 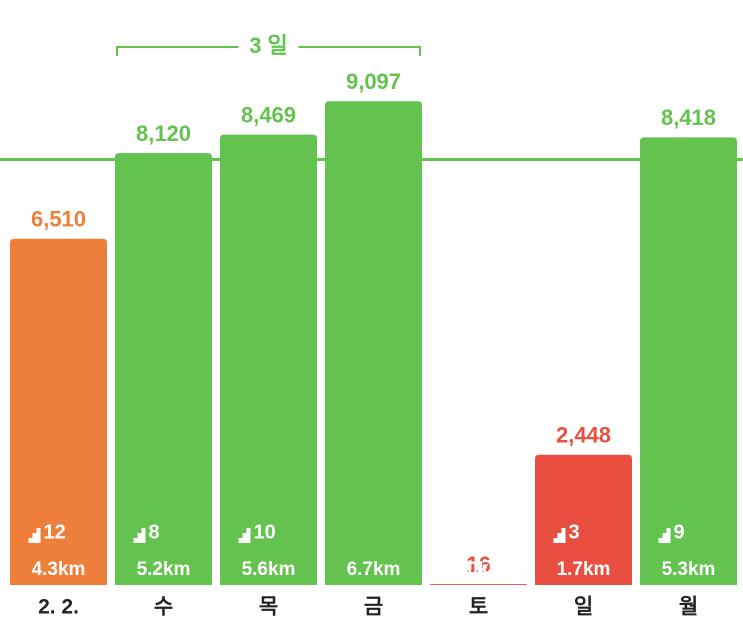 I want to click on x-tick-label: 2. 2., so click(x=58, y=607).